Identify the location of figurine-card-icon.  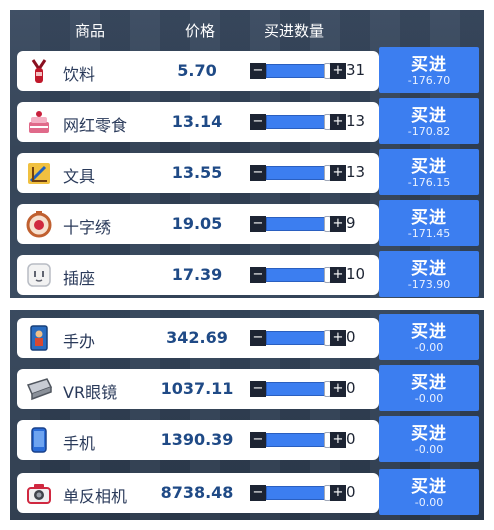
(39, 338).